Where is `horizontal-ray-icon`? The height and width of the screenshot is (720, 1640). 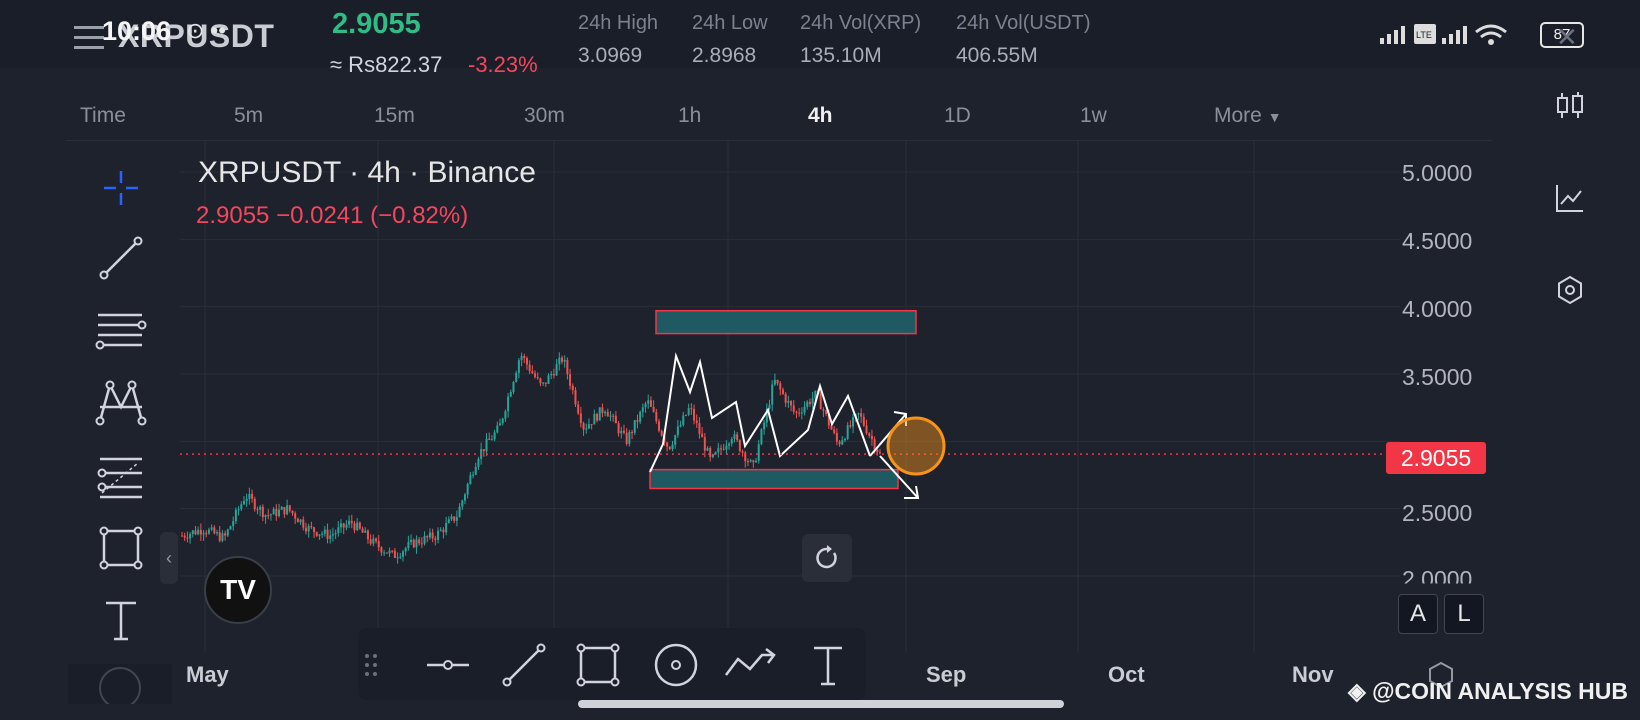 horizontal-ray-icon is located at coordinates (448, 665).